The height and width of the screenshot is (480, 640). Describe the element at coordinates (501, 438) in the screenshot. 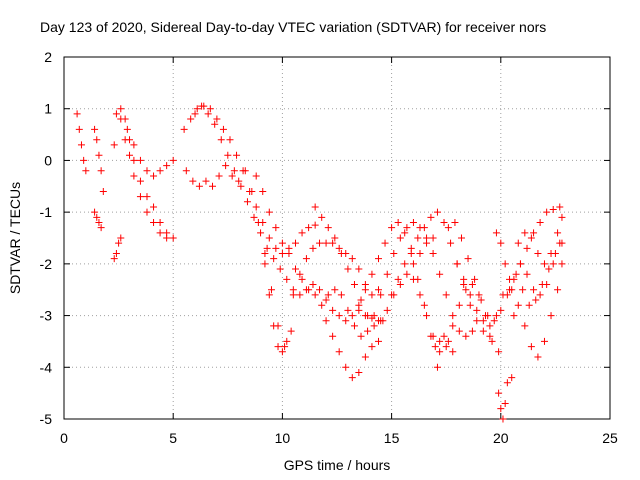

I see `x-tick-label: 20` at that location.